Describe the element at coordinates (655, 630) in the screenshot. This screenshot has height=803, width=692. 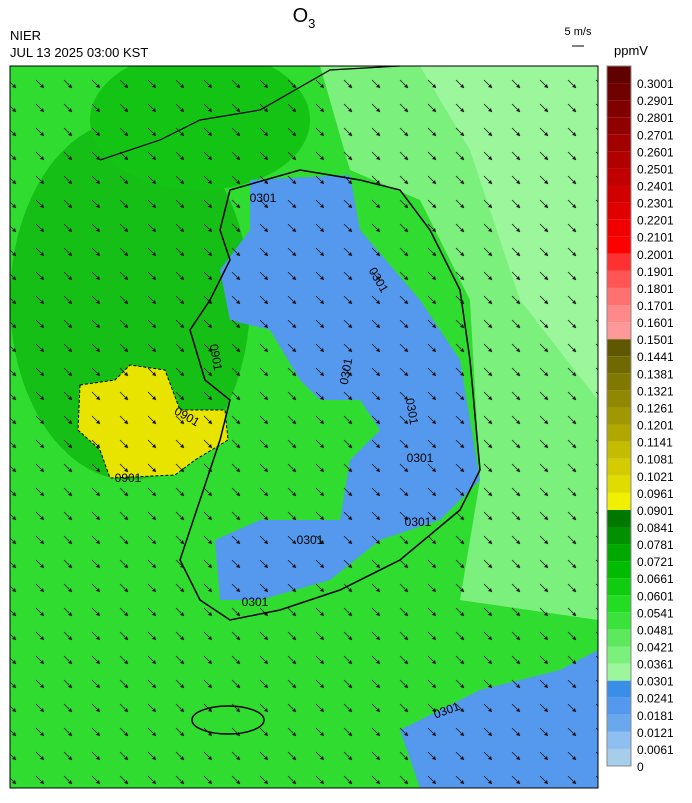
I see `colorbar-tick-label: 0.0481` at that location.